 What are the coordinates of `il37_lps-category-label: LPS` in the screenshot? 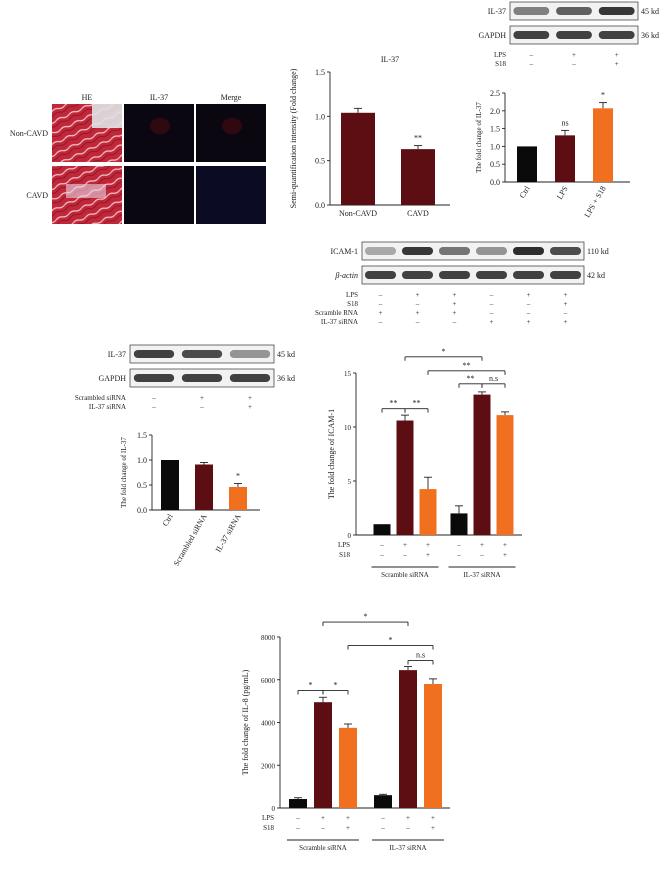 It's located at (562, 193).